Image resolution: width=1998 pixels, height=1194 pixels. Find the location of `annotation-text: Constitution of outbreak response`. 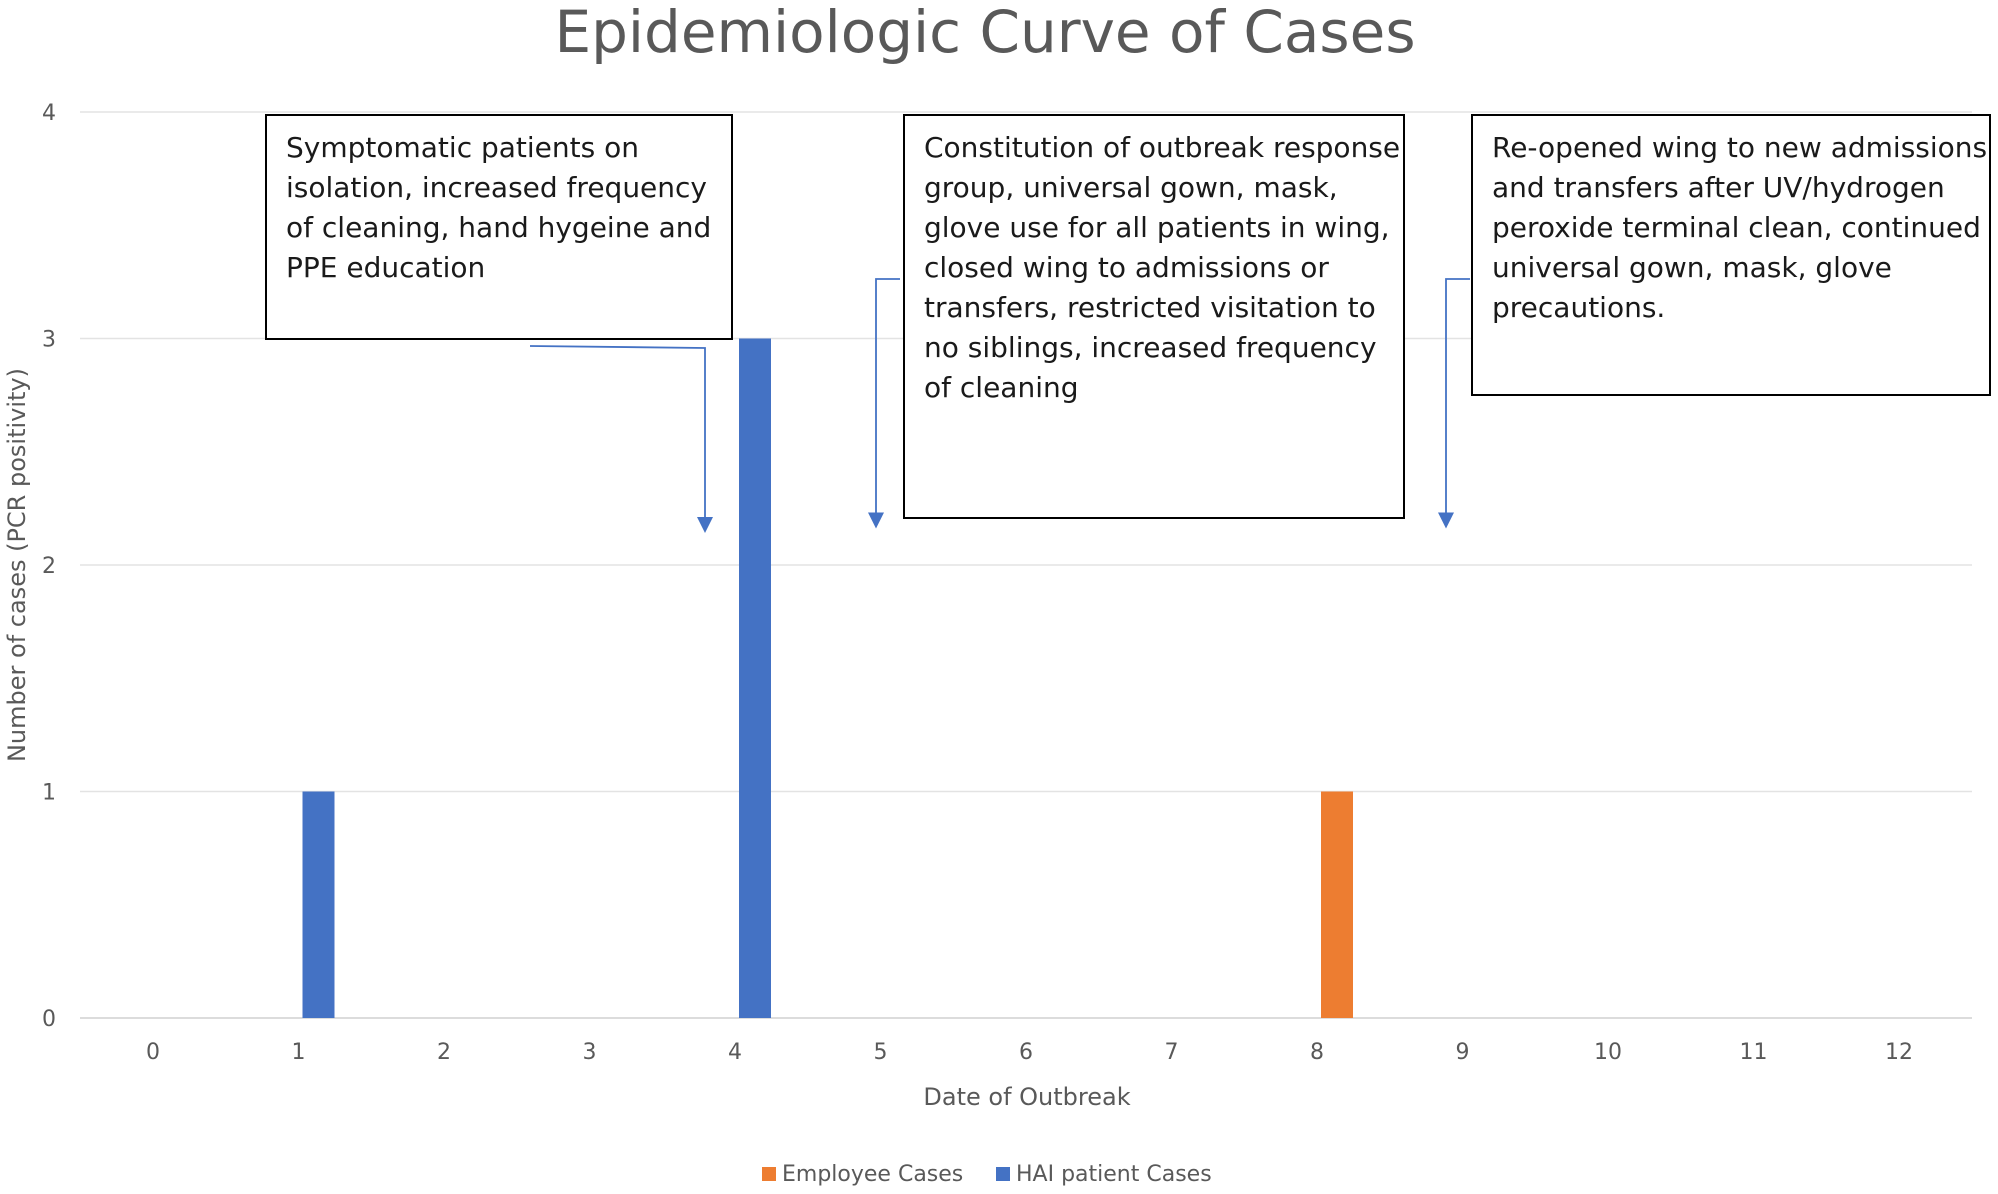

annotation-text: Constitution of outbreak response is located at coordinates (1162, 147).